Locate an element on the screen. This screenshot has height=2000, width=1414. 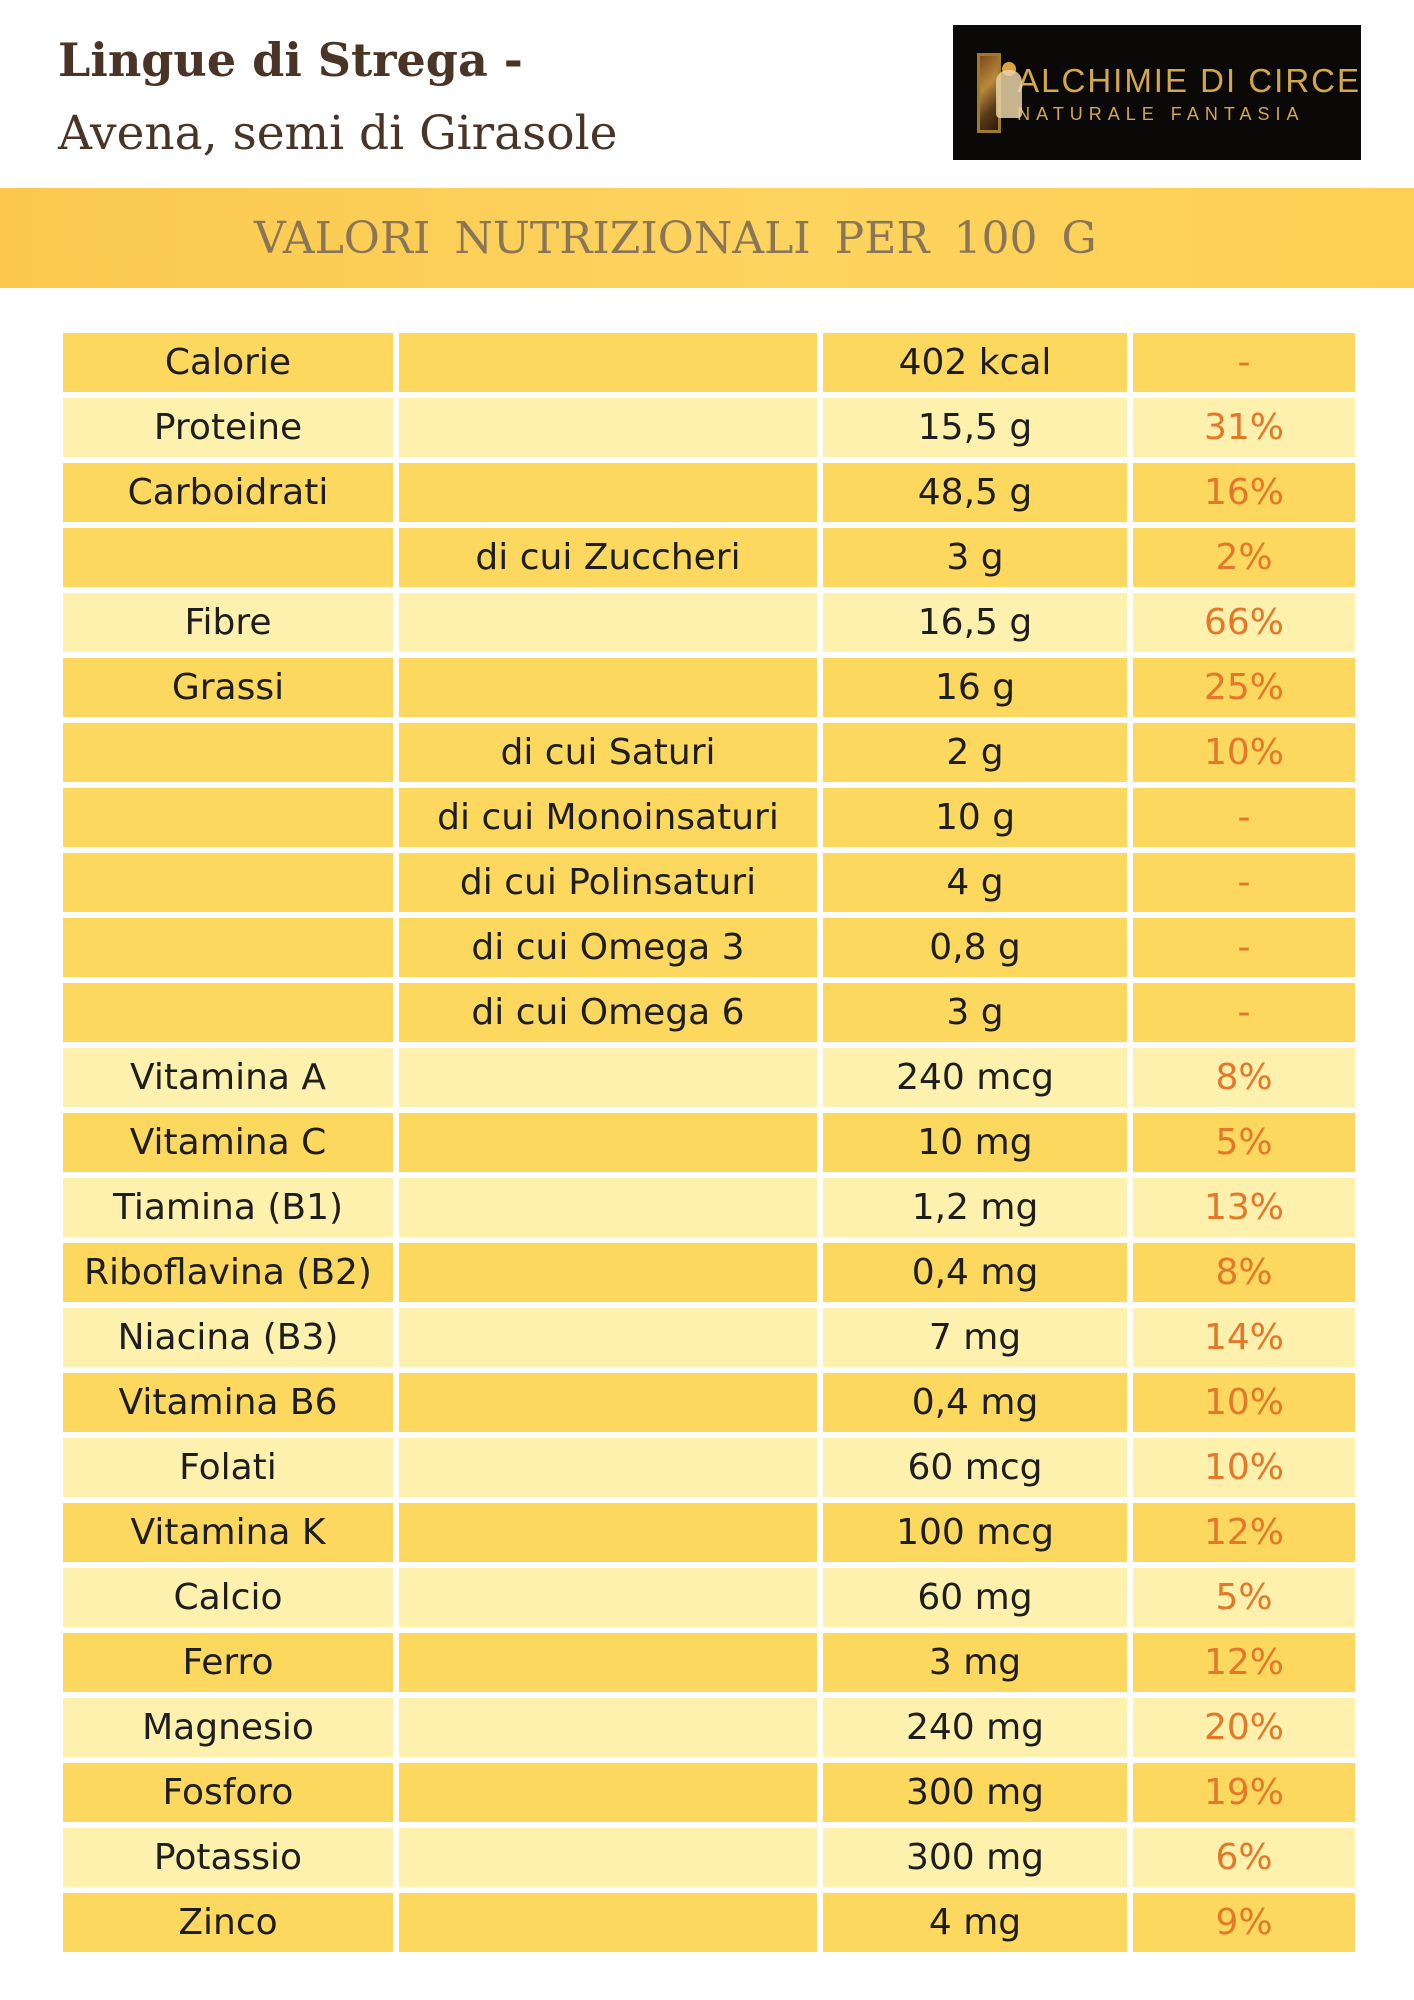
nutrient-subtype: di cui Omega 3 is located at coordinates (608, 947).